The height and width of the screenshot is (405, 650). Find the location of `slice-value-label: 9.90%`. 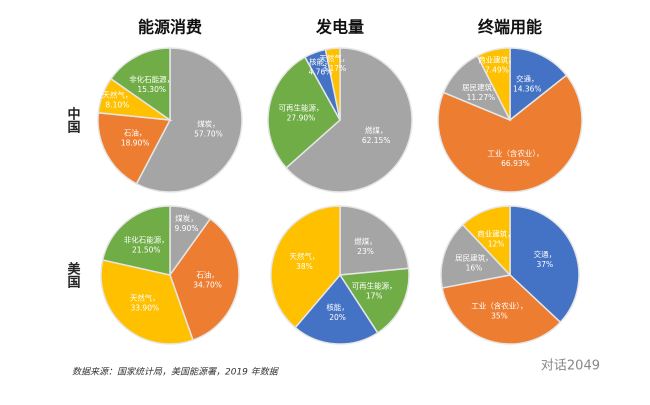

slice-value-label: 9.90% is located at coordinates (187, 228).